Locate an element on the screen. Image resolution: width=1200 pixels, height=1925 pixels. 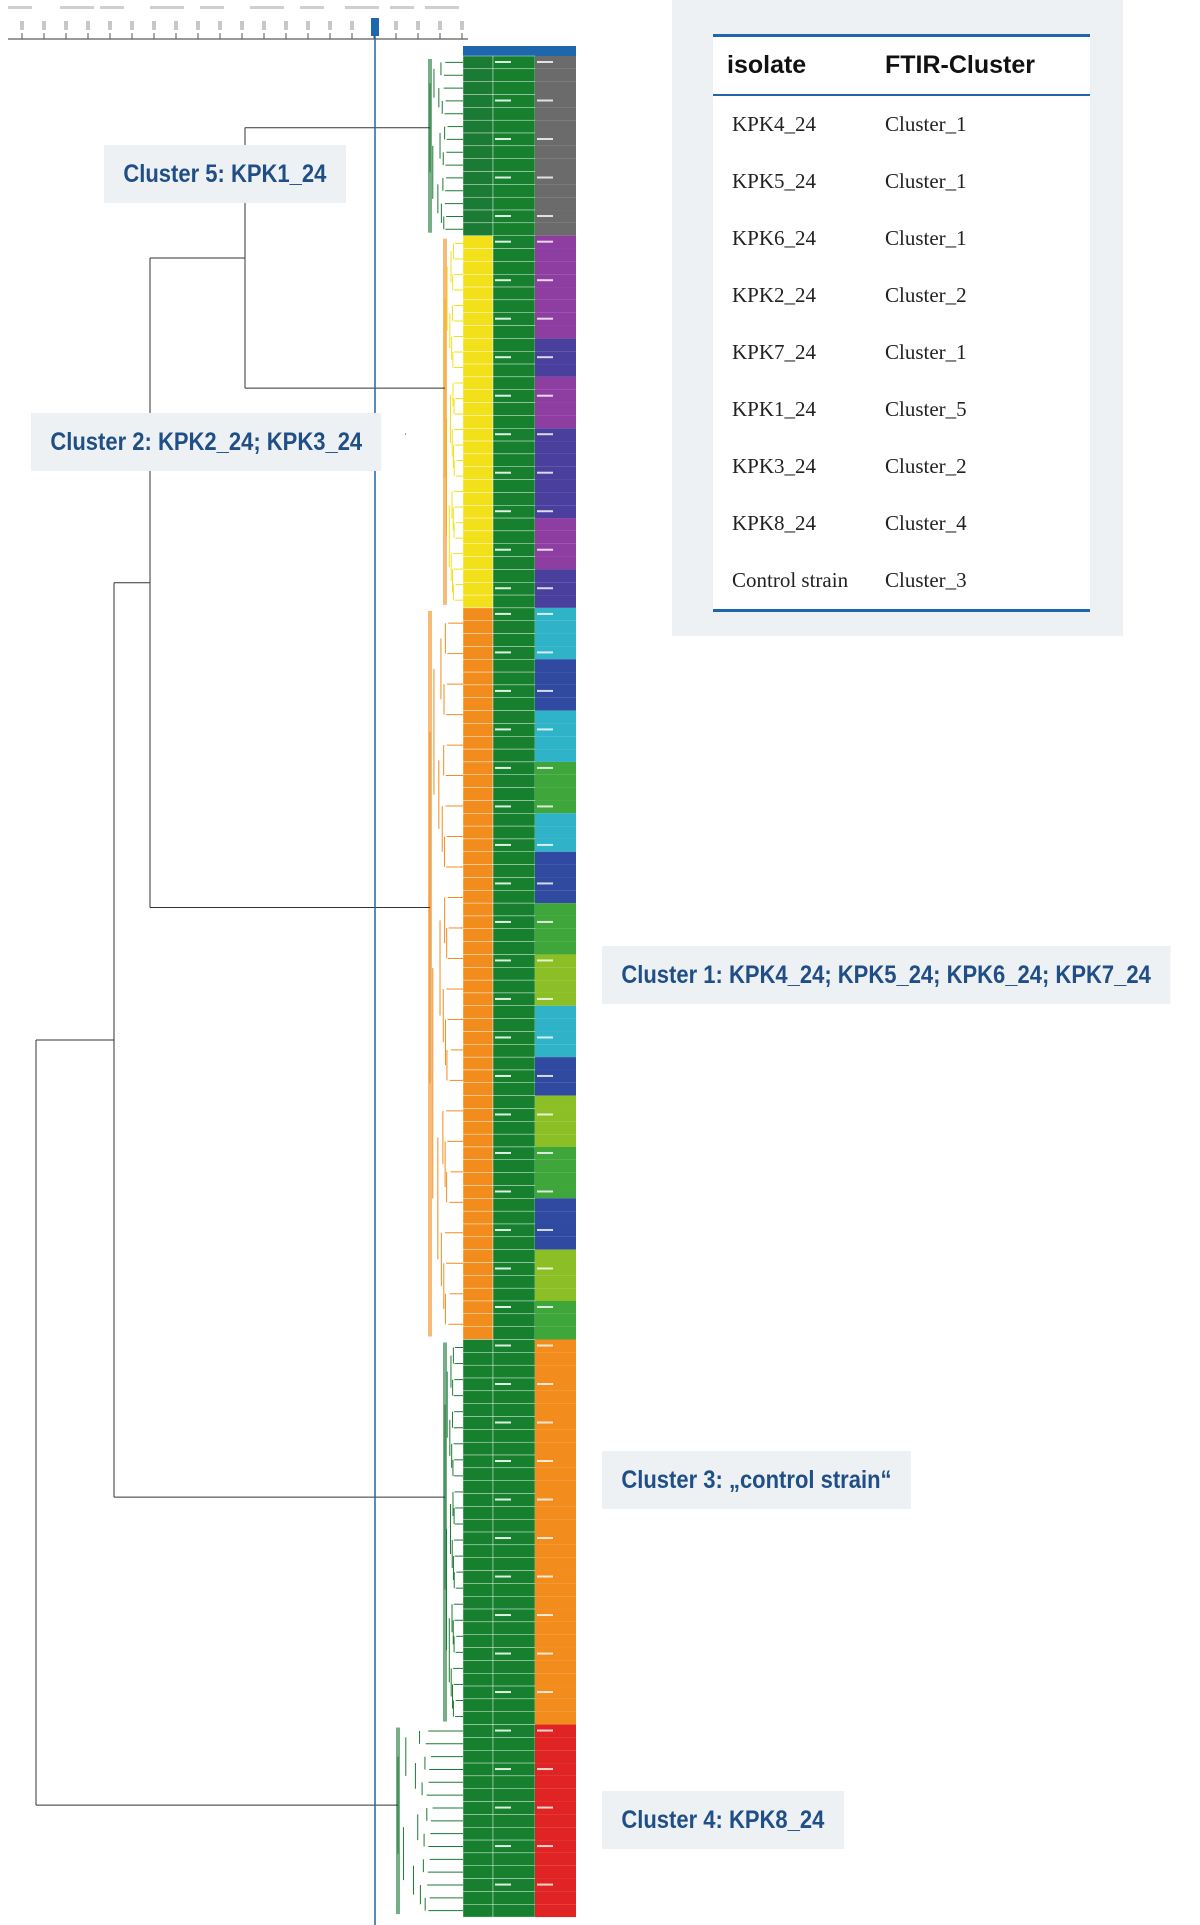
isolate-cell: KPK2_24 is located at coordinates (774, 295).